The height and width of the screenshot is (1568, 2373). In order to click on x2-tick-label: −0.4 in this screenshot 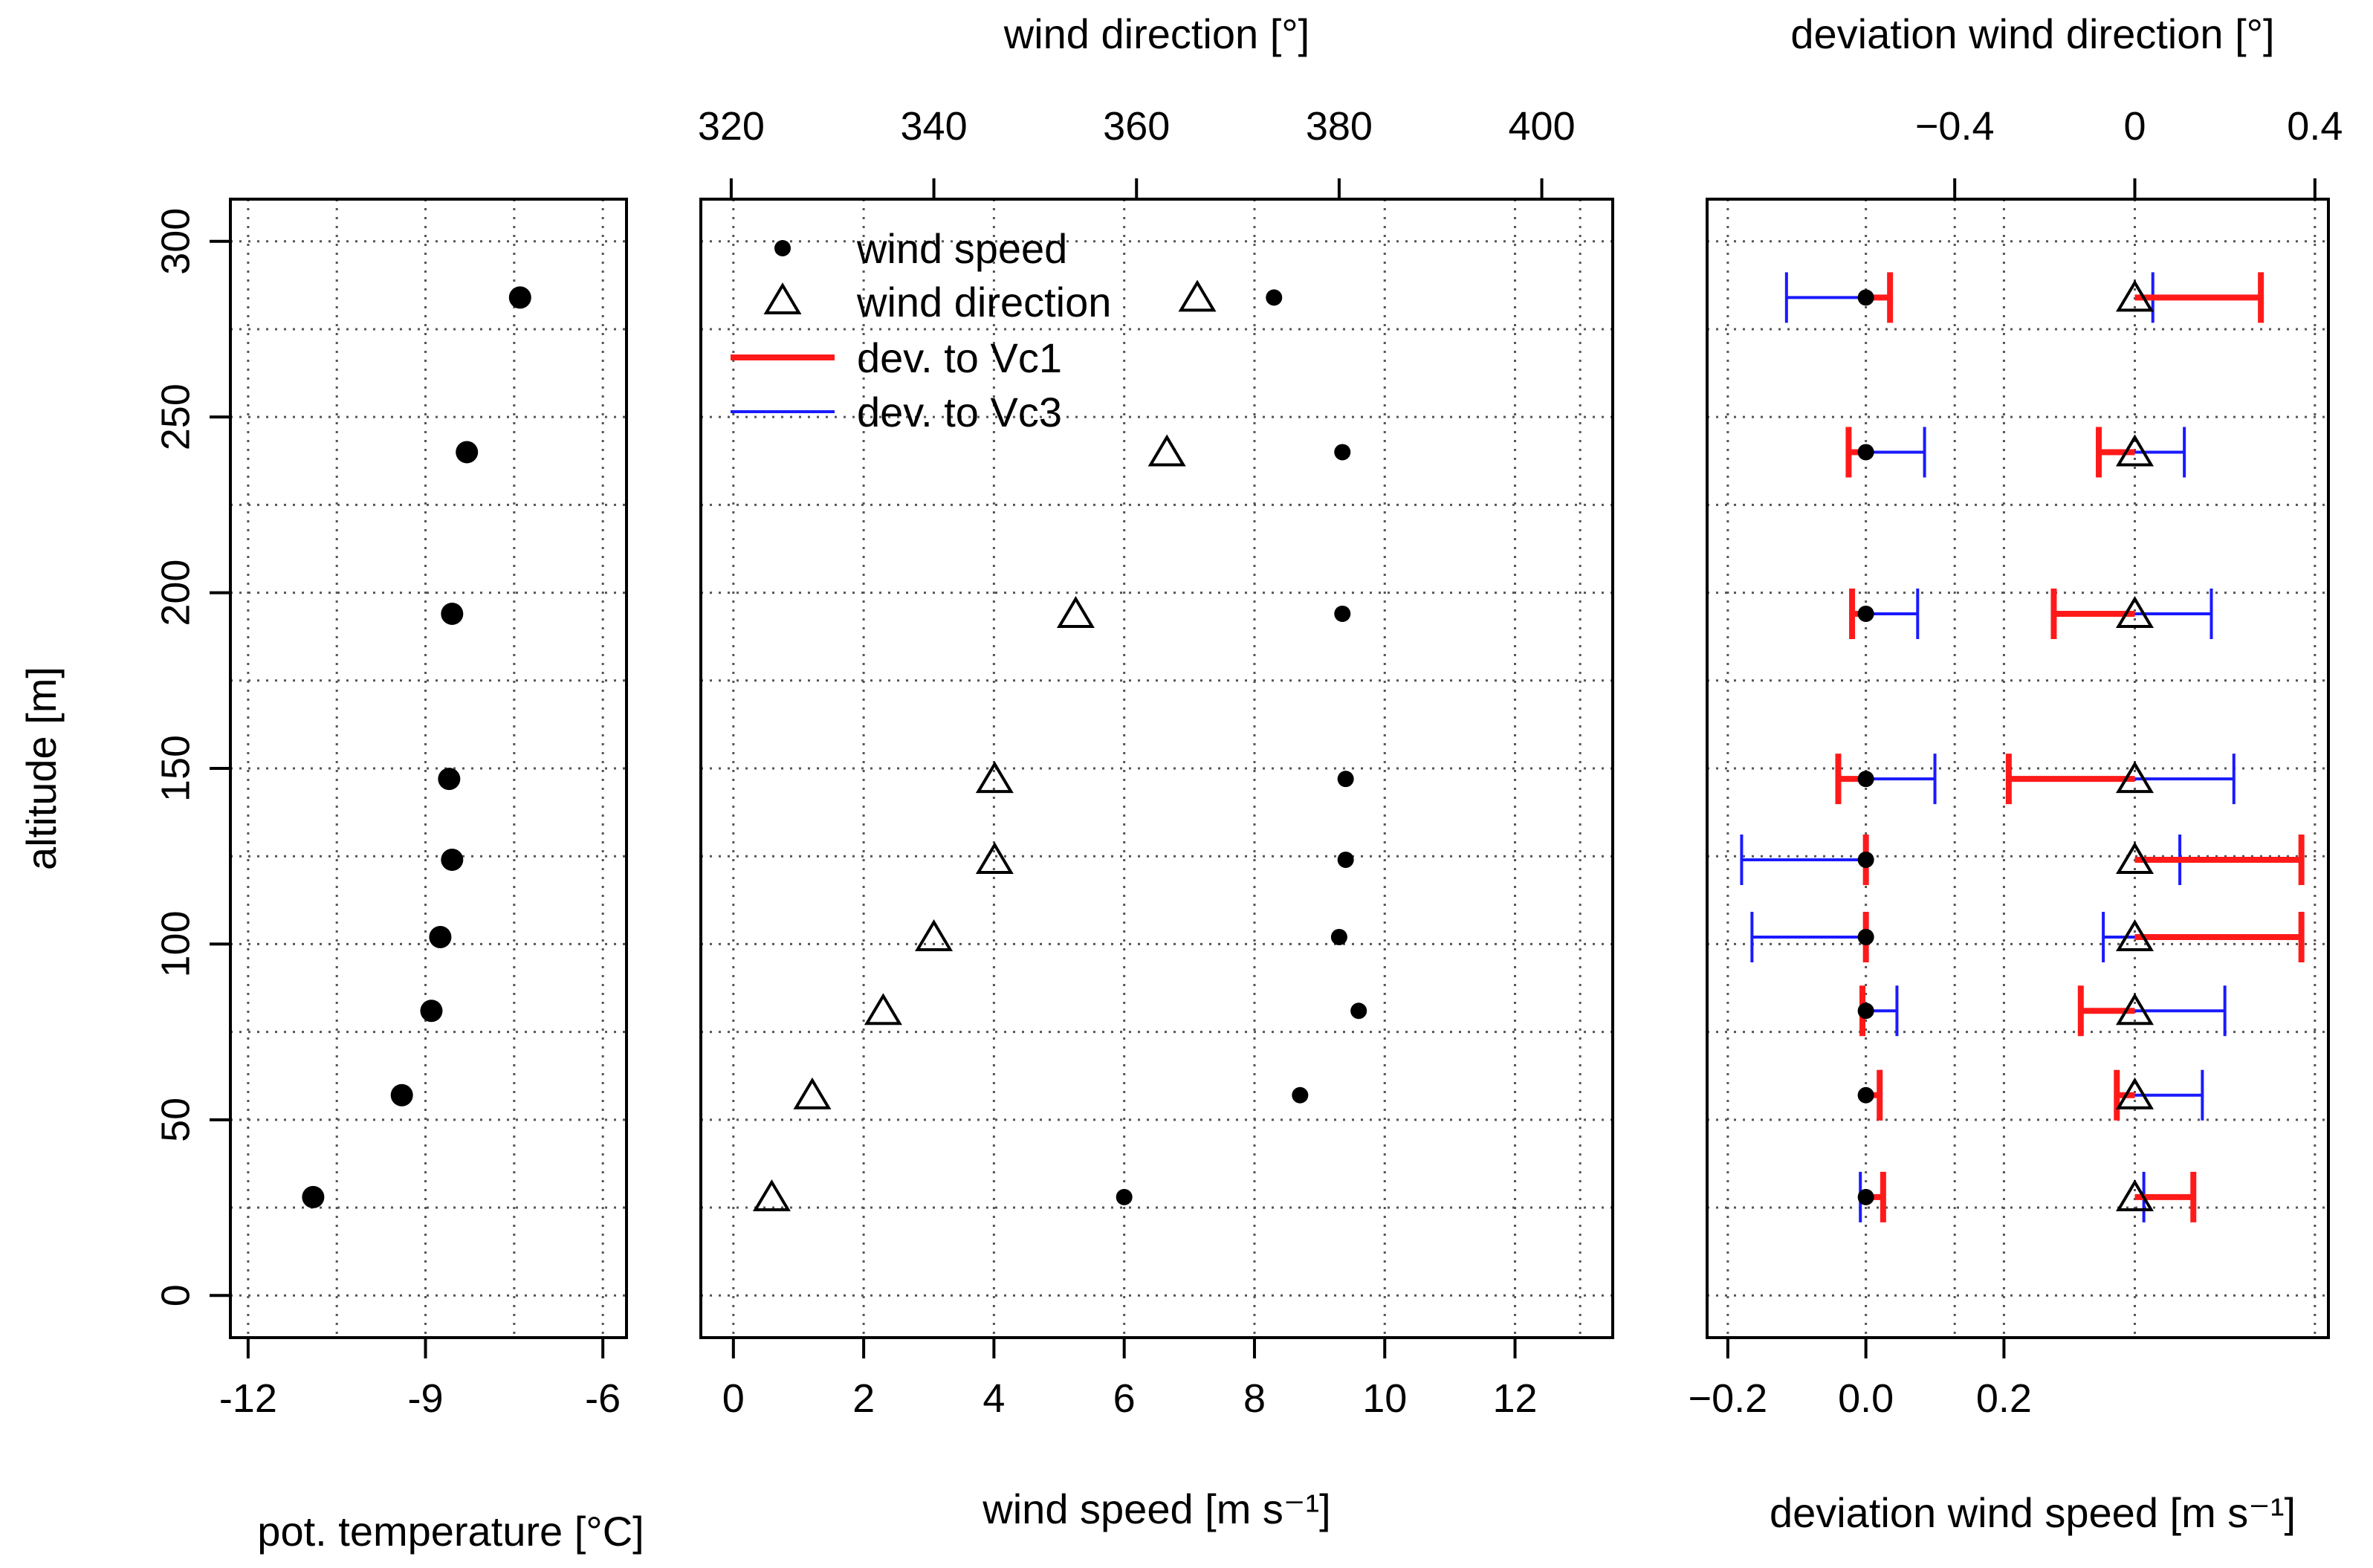, I will do `click(1955, 126)`.